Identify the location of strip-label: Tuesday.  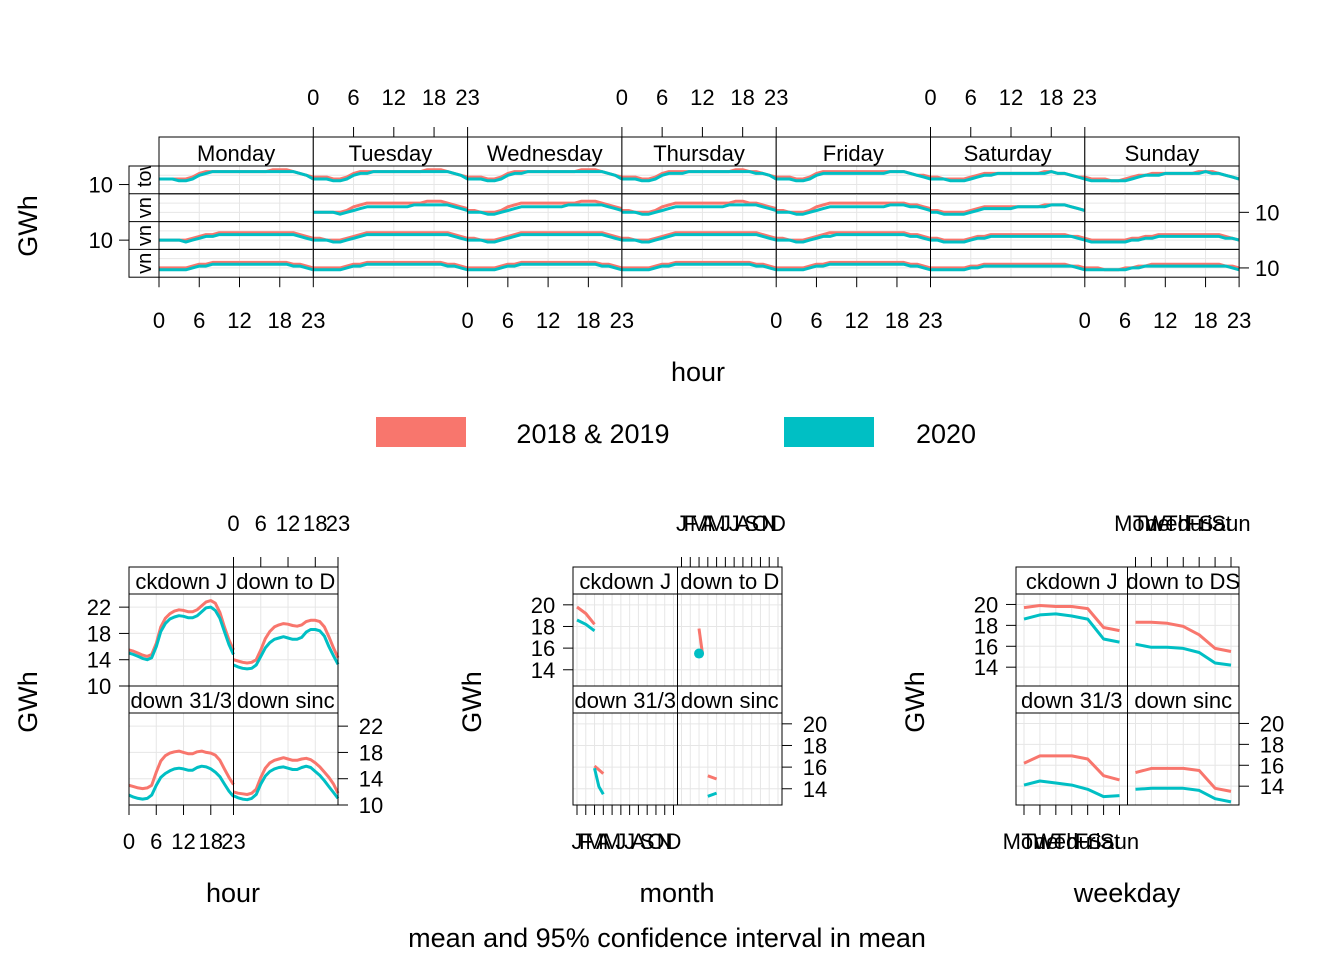
(391, 153).